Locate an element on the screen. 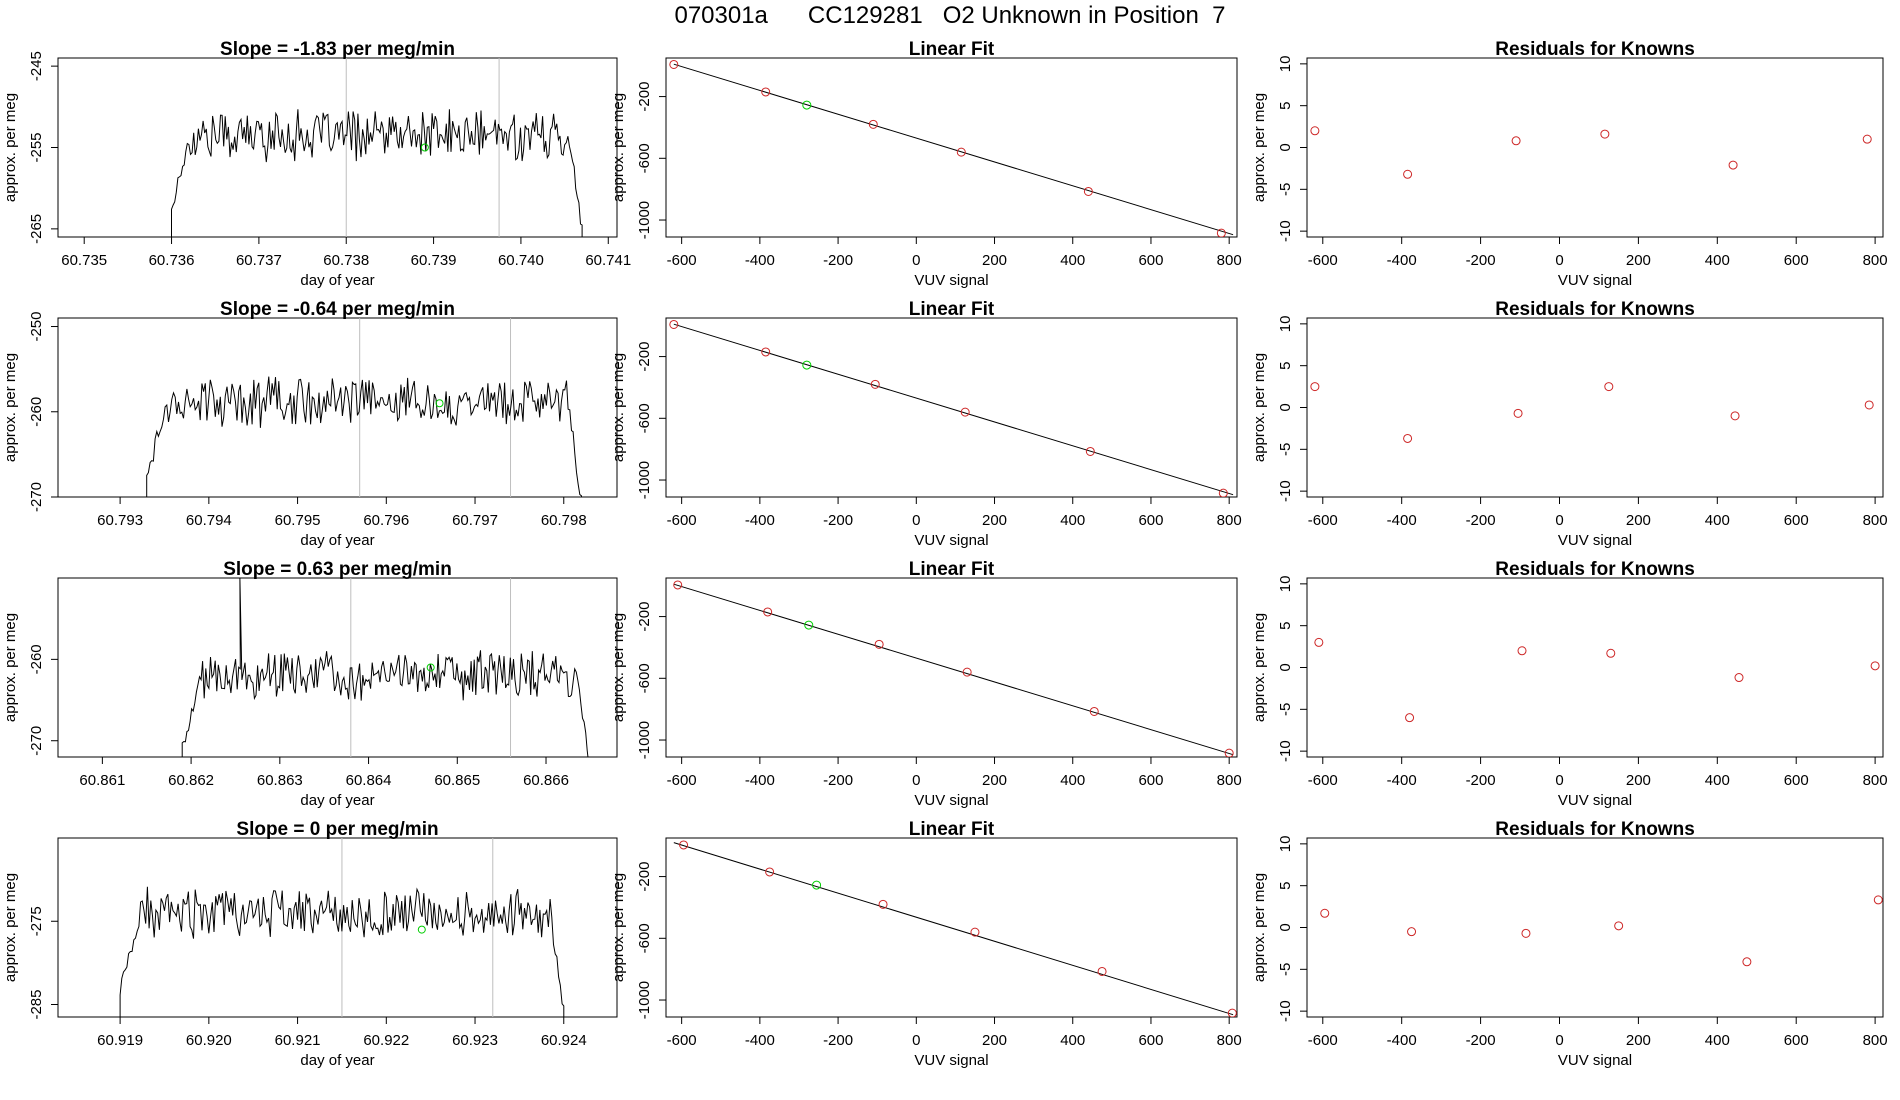 This screenshot has width=1900, height=1100. panel-title: Slope = 0 per meg/min is located at coordinates (337, 829).